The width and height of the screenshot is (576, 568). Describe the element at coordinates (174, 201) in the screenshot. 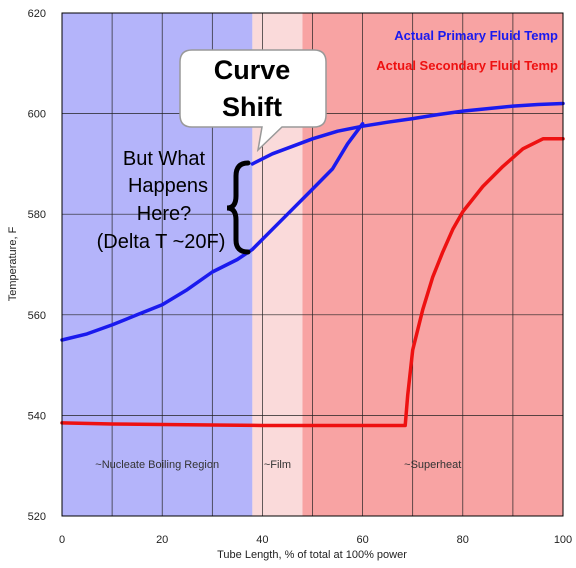

I see `question-annotation: But What Happens Here? (Delta T ~20F)` at that location.